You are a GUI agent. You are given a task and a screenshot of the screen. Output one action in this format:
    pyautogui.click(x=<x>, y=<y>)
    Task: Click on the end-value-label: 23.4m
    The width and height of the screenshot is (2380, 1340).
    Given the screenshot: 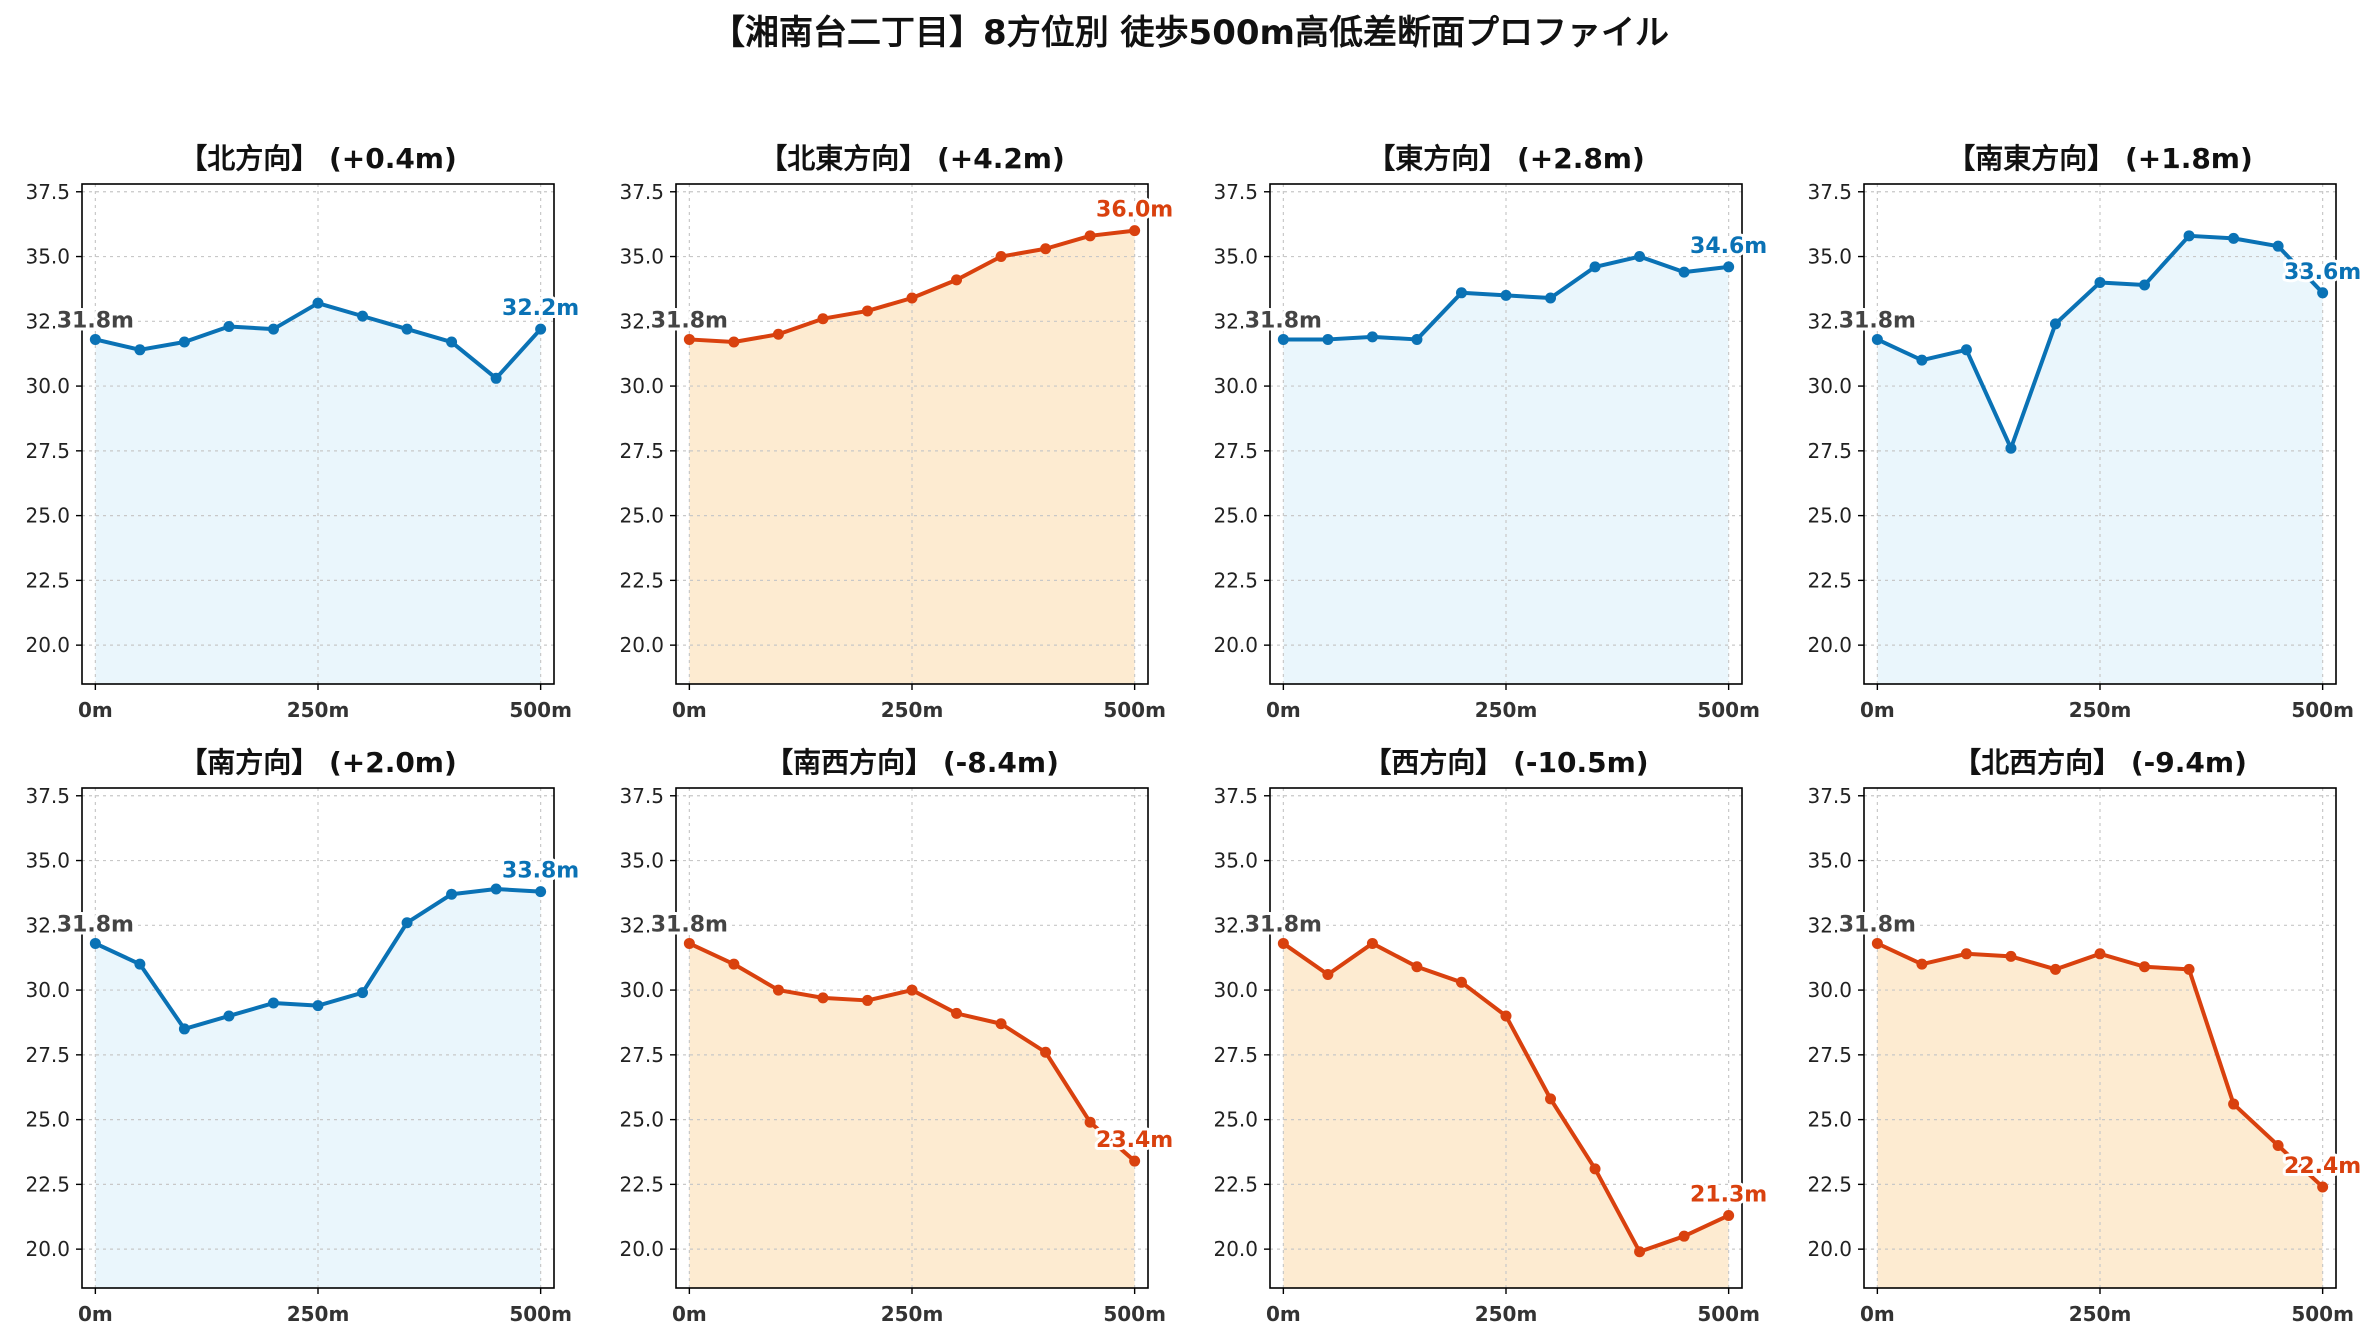 What is the action you would take?
    pyautogui.click(x=1134, y=1140)
    